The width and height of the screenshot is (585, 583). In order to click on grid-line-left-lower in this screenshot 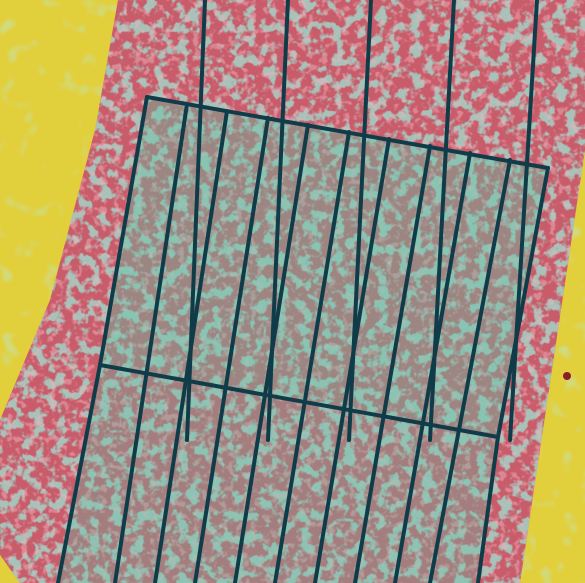, I will do `click(79, 473)`.